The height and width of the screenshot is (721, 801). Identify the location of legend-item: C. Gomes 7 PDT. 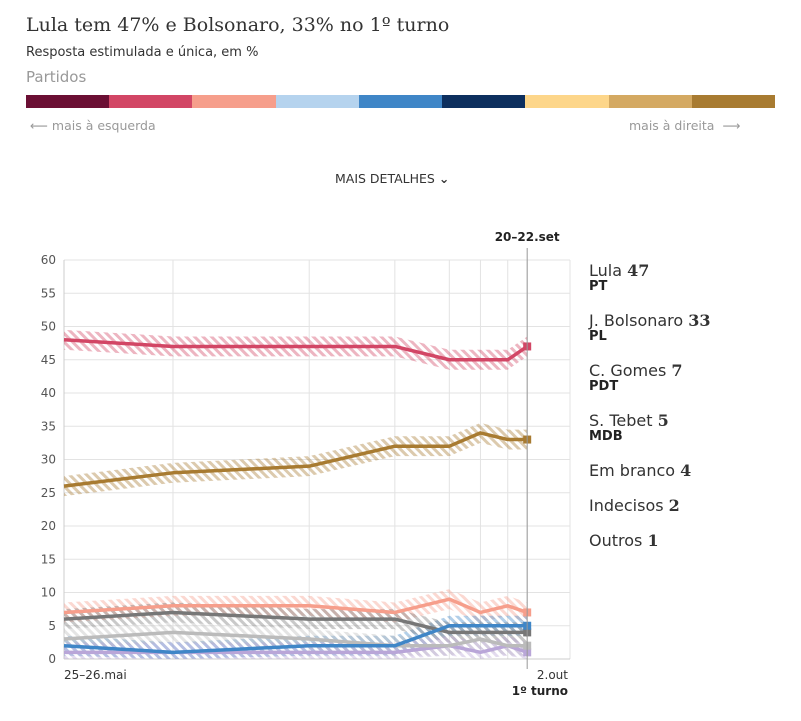
(636, 378).